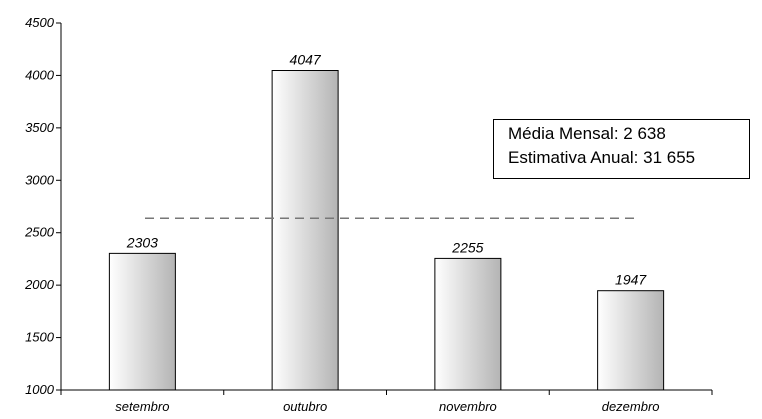 This screenshot has width=762, height=419. What do you see at coordinates (39, 232) in the screenshot?
I see `y-tick-label: 2500` at bounding box center [39, 232].